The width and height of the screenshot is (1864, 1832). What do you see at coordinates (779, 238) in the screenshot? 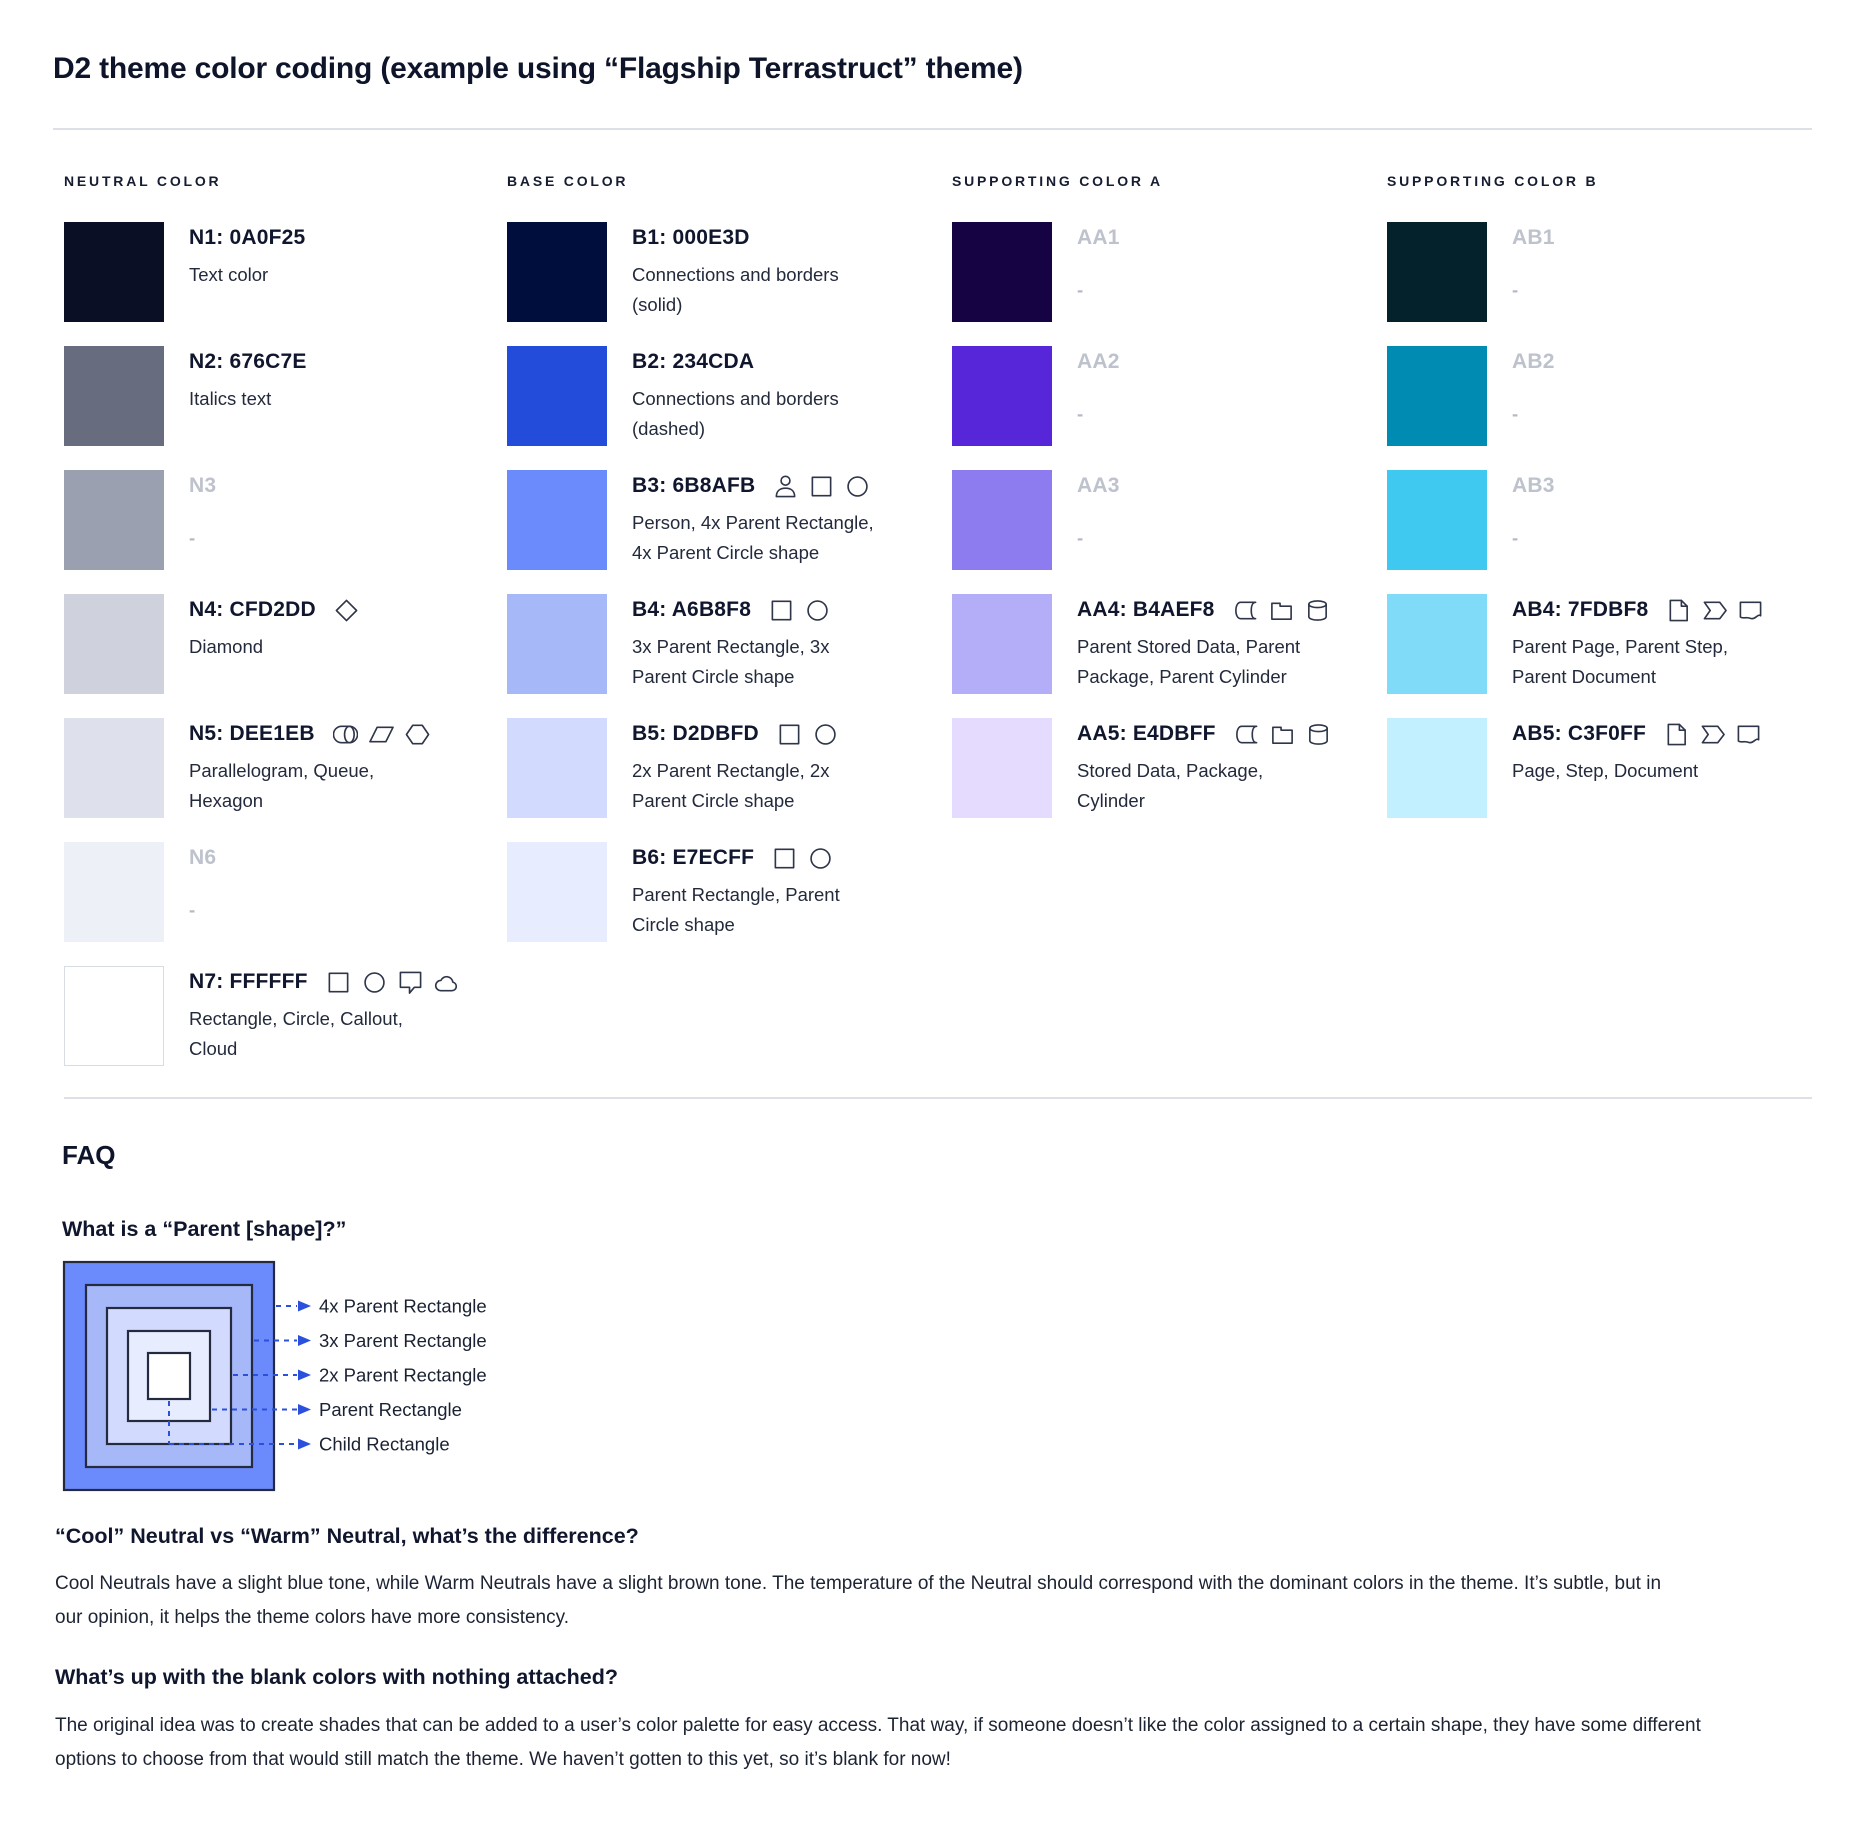
I see `color-label-row: B1: 000E3D` at bounding box center [779, 238].